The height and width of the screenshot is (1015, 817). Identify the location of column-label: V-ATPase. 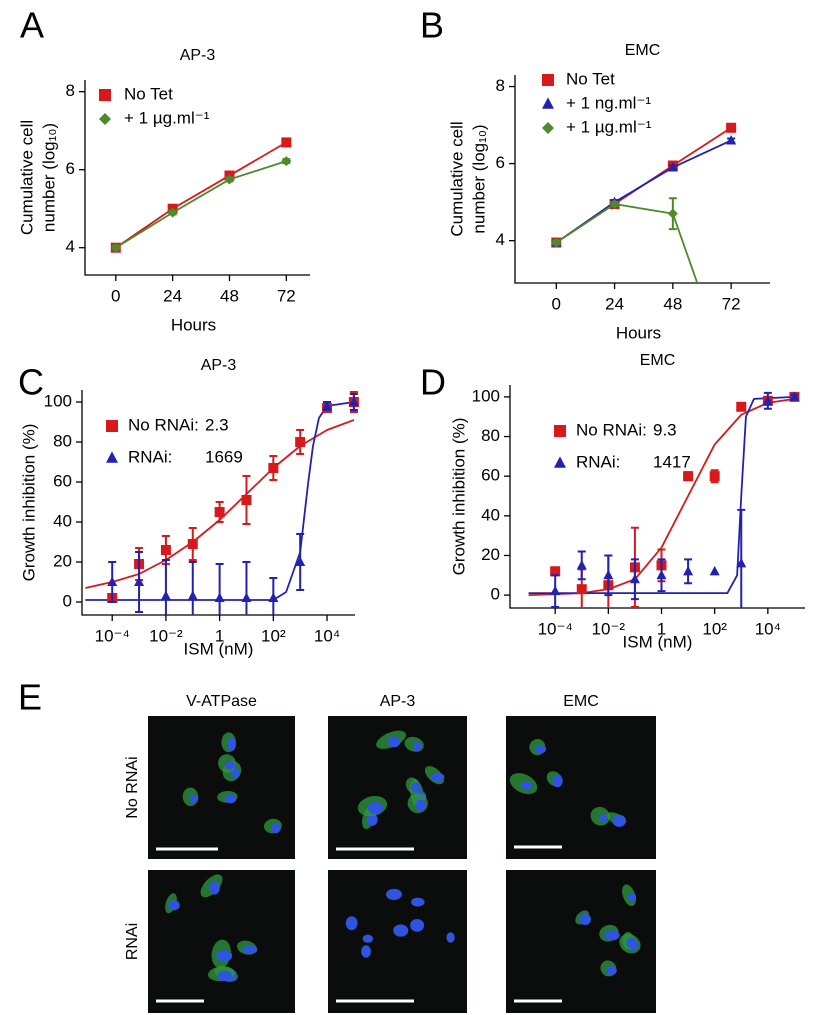
(221, 701).